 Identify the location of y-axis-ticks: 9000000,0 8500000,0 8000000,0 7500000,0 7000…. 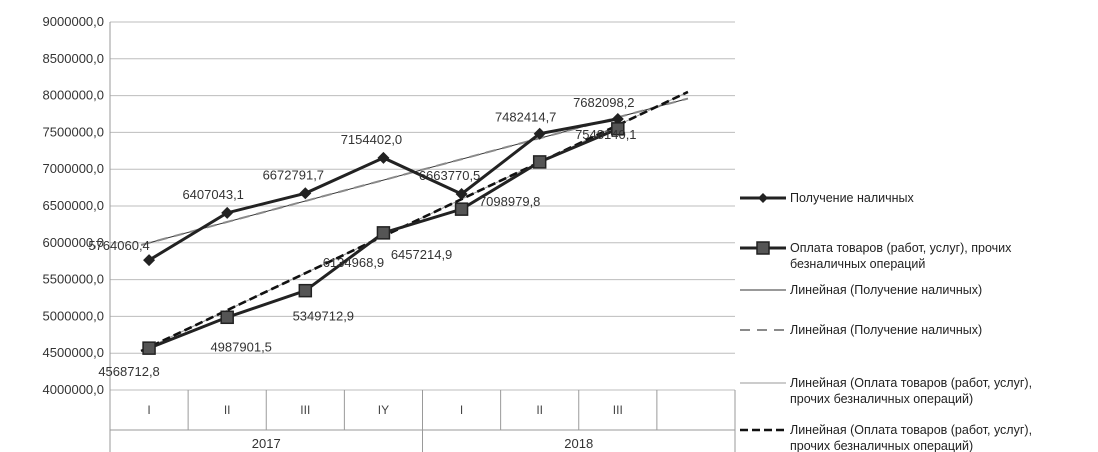
(73, 205).